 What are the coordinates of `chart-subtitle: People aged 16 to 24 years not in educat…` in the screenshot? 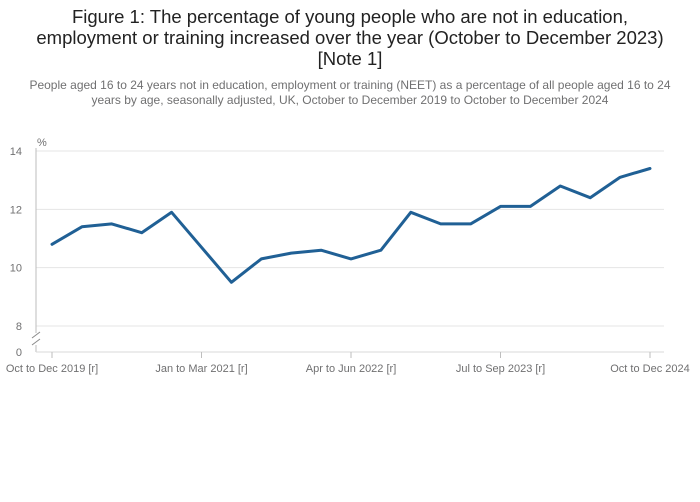 It's located at (350, 92).